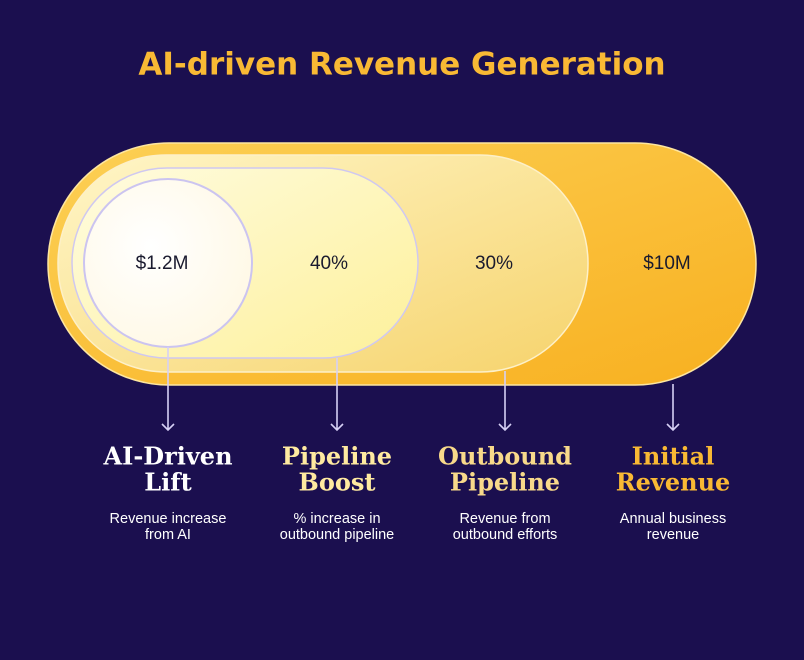  What do you see at coordinates (329, 263) in the screenshot?
I see `stage-value: 40%` at bounding box center [329, 263].